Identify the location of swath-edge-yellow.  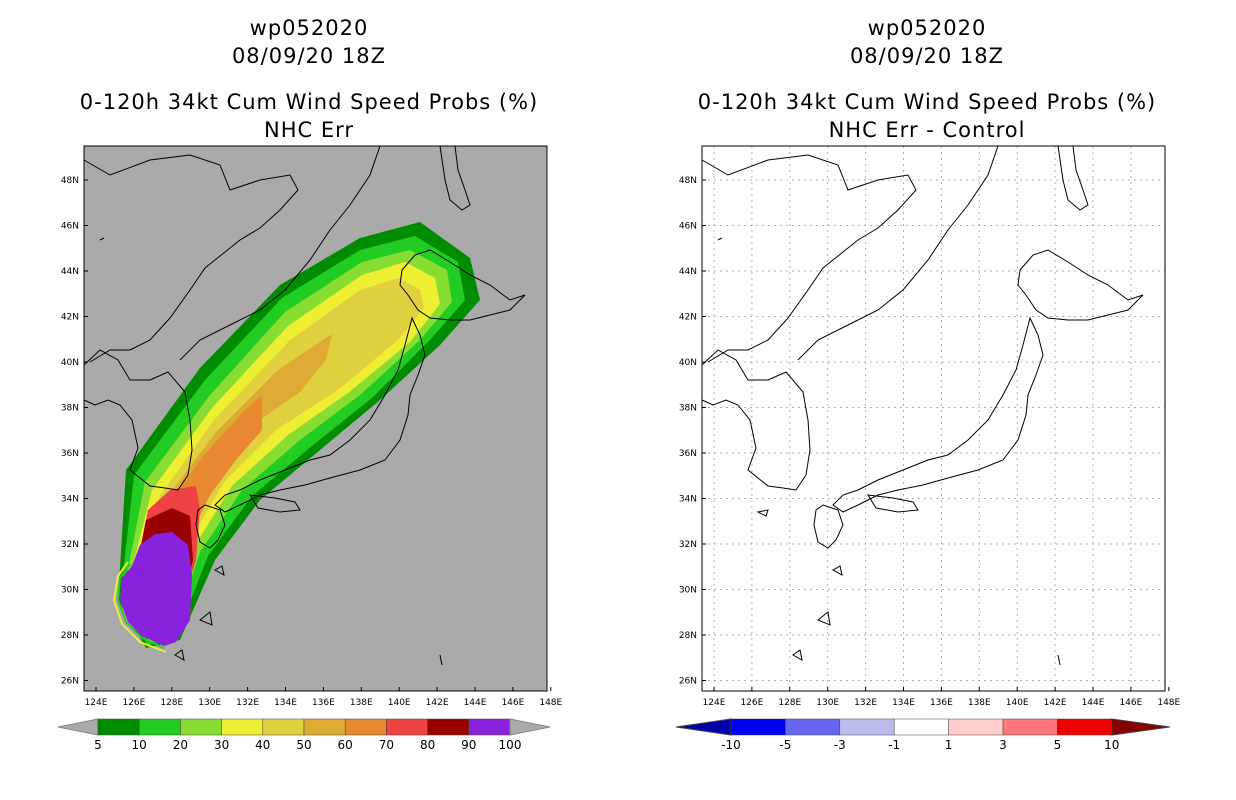
(139, 607).